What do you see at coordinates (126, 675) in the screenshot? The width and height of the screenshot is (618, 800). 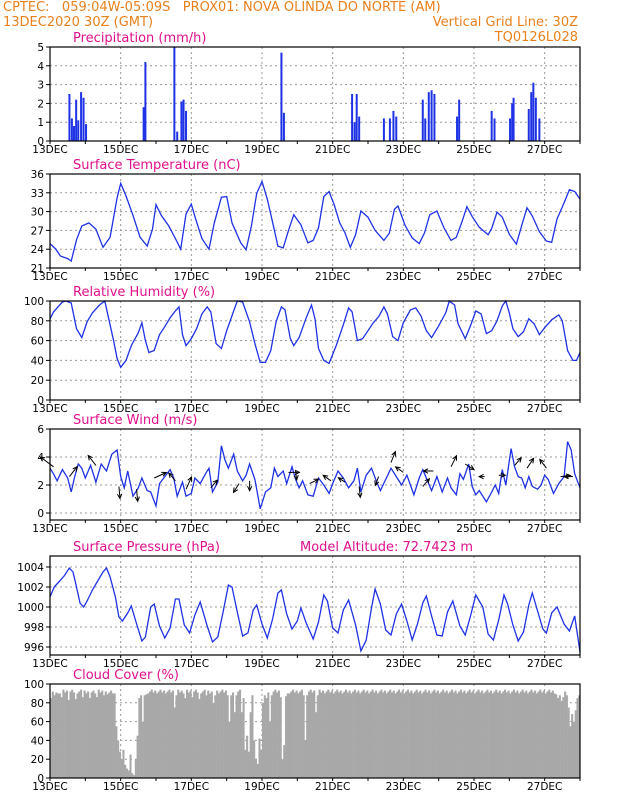 I see `panel-title: Cloud Cover (%)` at bounding box center [126, 675].